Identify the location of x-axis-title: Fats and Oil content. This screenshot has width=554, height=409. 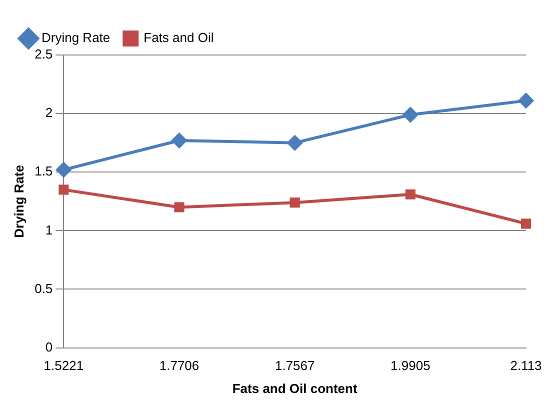
(295, 388).